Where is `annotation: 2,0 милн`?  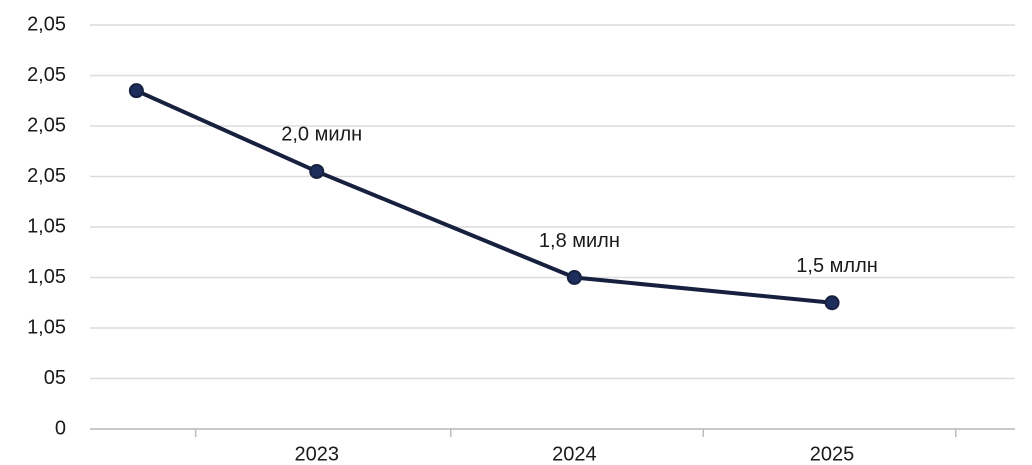 annotation: 2,0 милн is located at coordinates (321, 135).